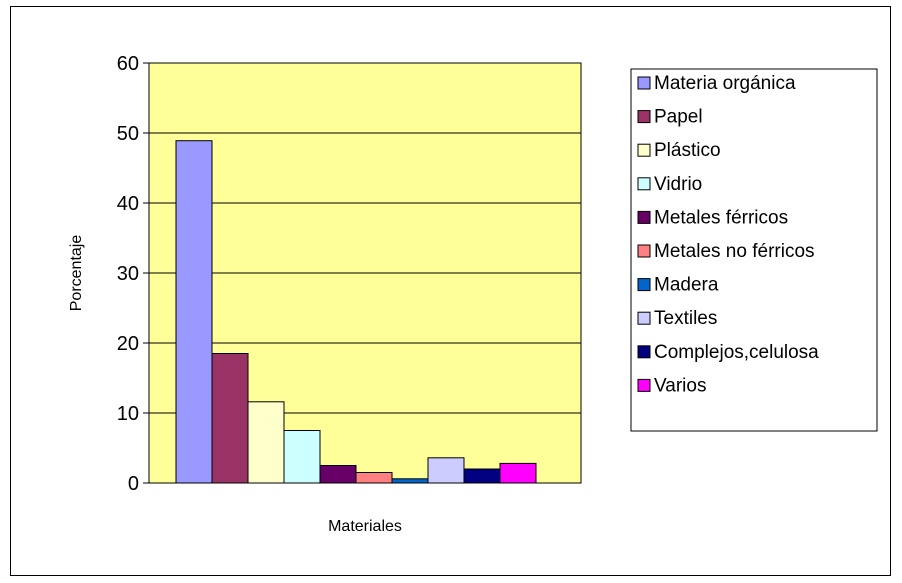 This screenshot has width=902, height=583. I want to click on y-tick-label: 10, so click(128, 414).